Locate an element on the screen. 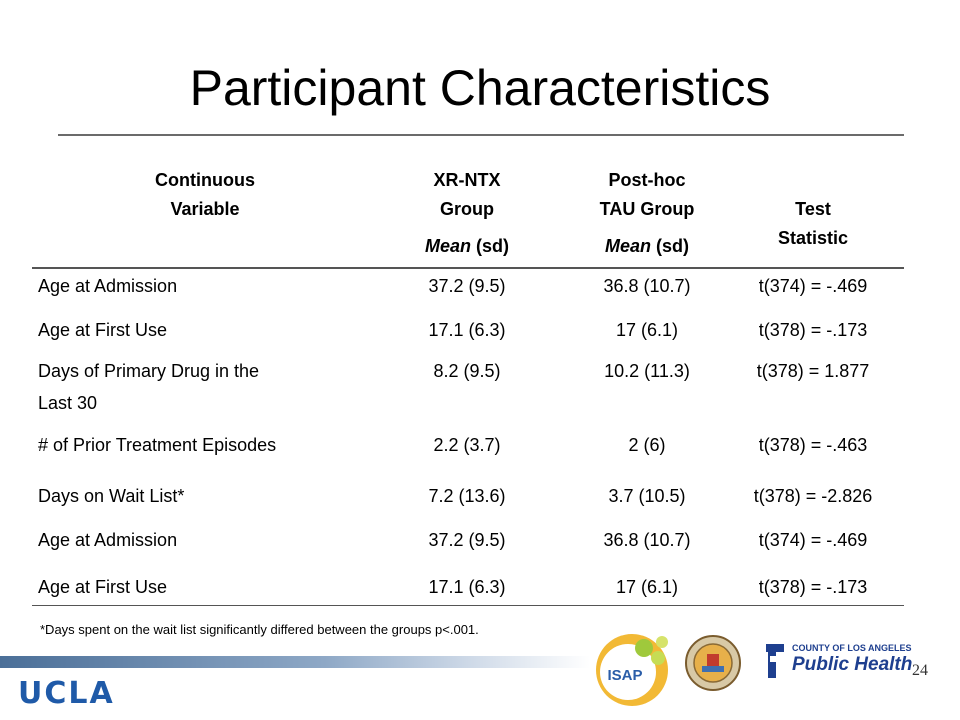 The height and width of the screenshot is (720, 960). header-variable-line1: Continuous is located at coordinates (205, 180).